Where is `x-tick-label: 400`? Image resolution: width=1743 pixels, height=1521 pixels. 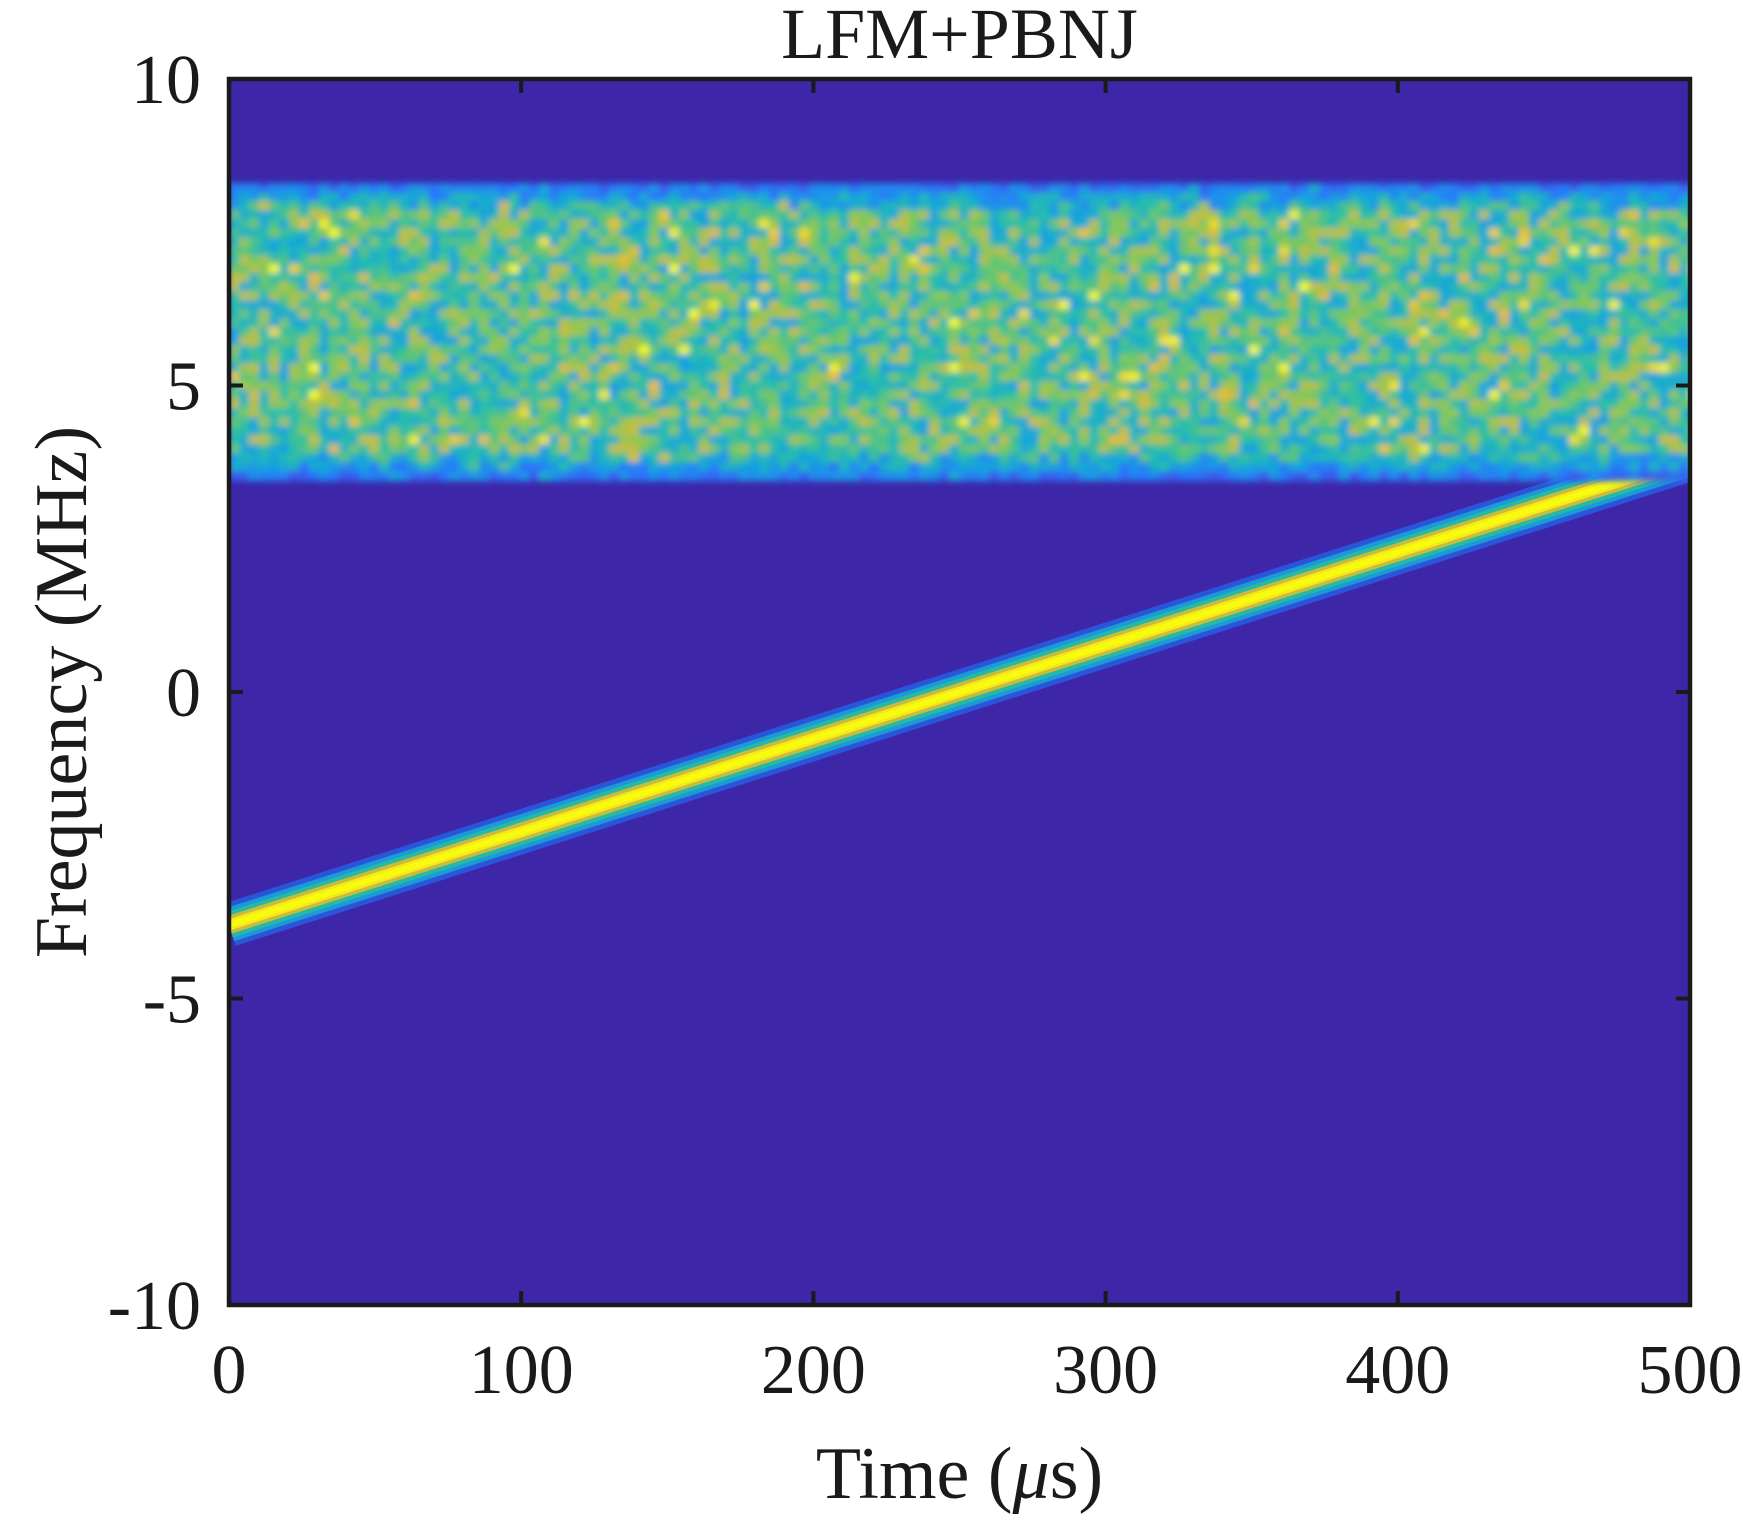
x-tick-label: 400 is located at coordinates (1397, 1370).